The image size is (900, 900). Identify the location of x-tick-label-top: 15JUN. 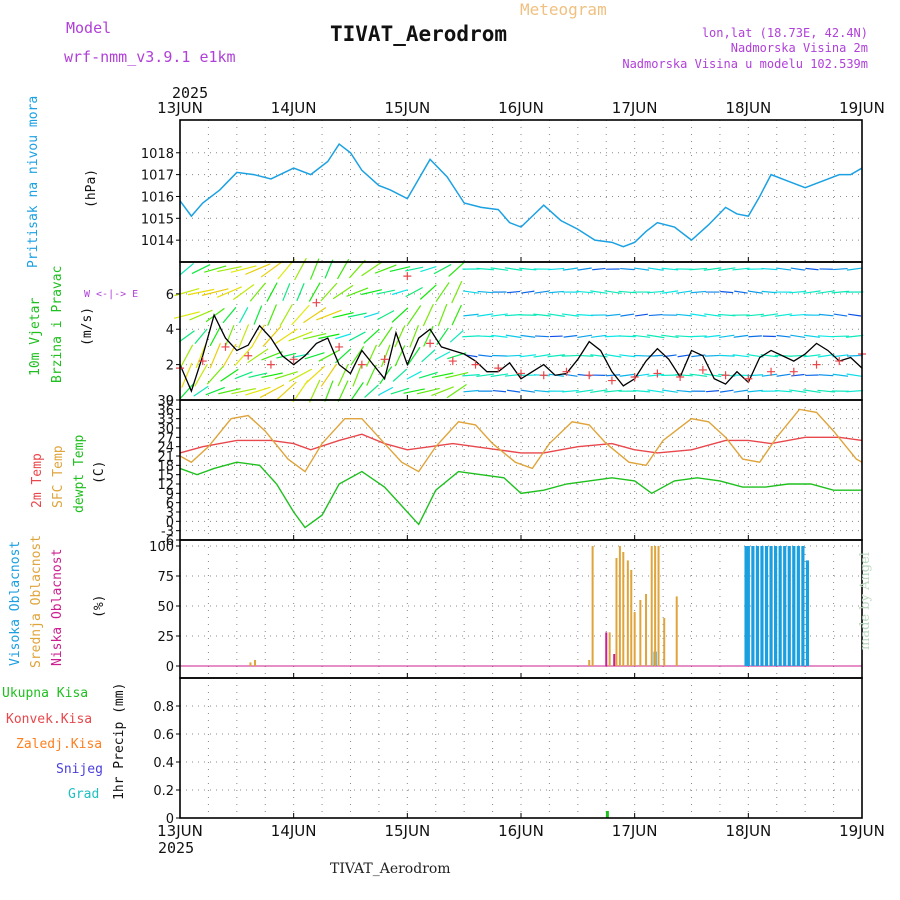
(407, 108).